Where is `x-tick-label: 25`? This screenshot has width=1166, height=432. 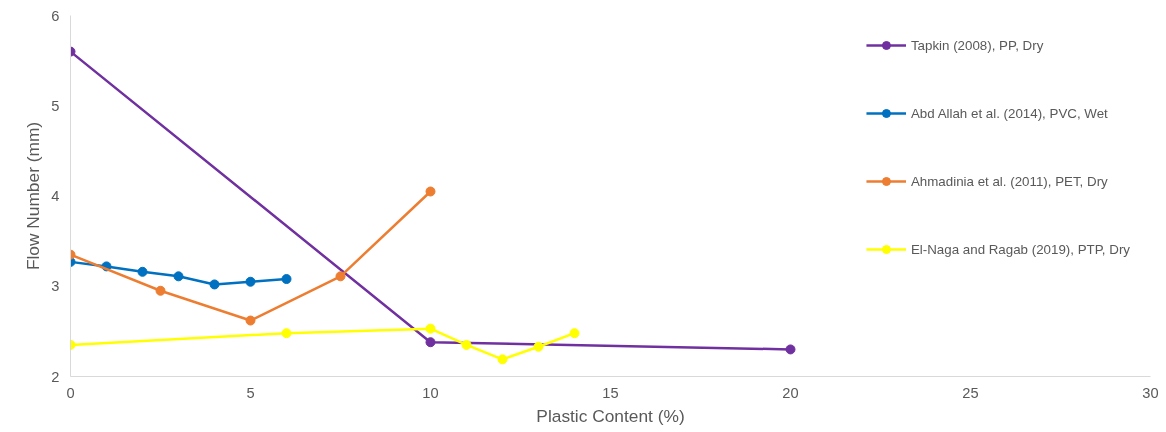
x-tick-label: 25 is located at coordinates (970, 392).